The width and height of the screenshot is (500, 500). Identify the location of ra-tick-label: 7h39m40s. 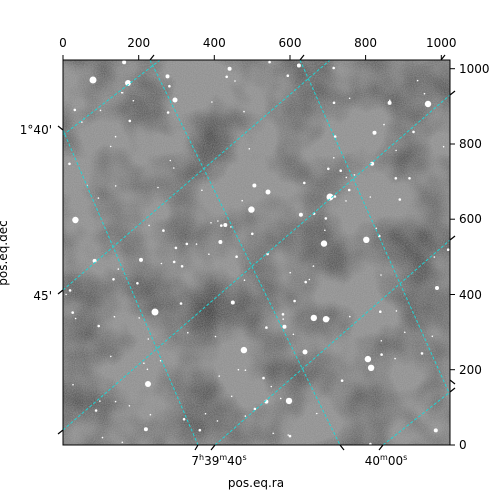
(218, 460).